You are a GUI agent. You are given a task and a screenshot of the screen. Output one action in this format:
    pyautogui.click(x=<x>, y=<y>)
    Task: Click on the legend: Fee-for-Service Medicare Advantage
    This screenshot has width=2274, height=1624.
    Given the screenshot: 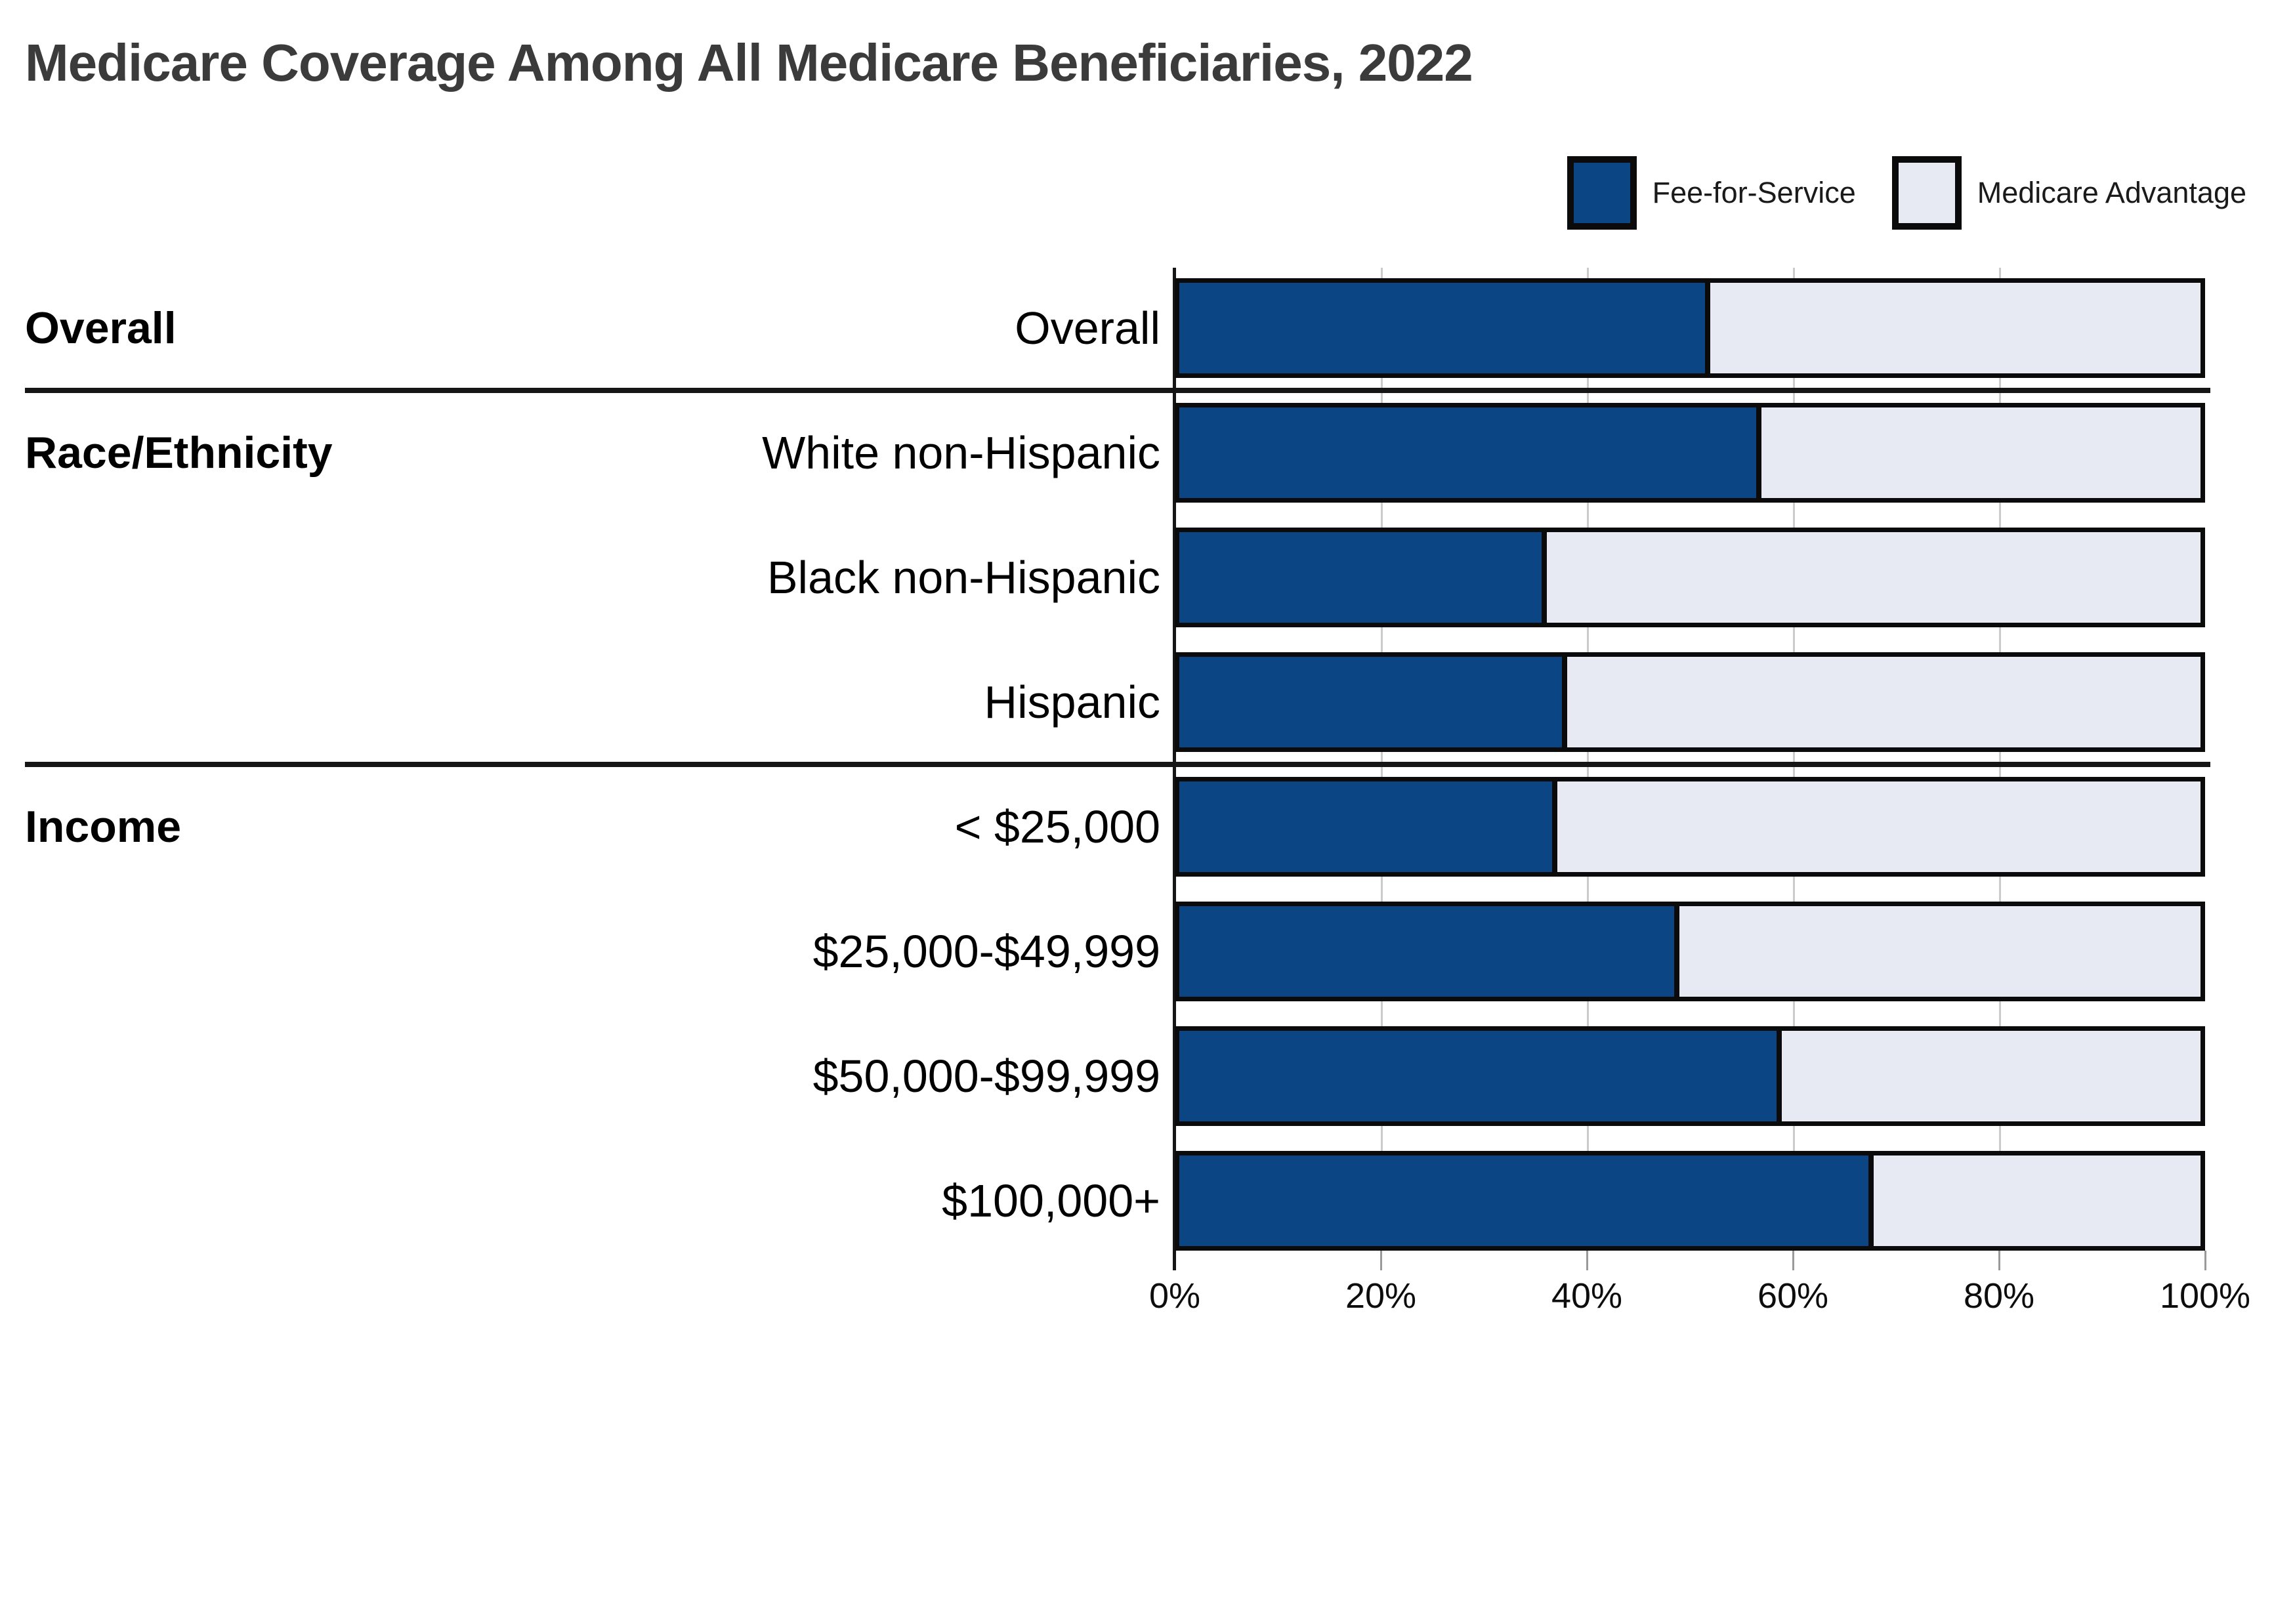 What is the action you would take?
    pyautogui.click(x=1906, y=193)
    